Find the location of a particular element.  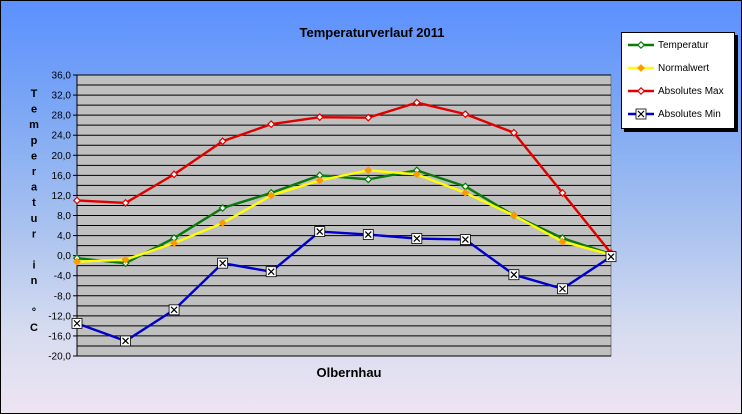

y-tick-label: -4,0 is located at coordinates (63, 276).